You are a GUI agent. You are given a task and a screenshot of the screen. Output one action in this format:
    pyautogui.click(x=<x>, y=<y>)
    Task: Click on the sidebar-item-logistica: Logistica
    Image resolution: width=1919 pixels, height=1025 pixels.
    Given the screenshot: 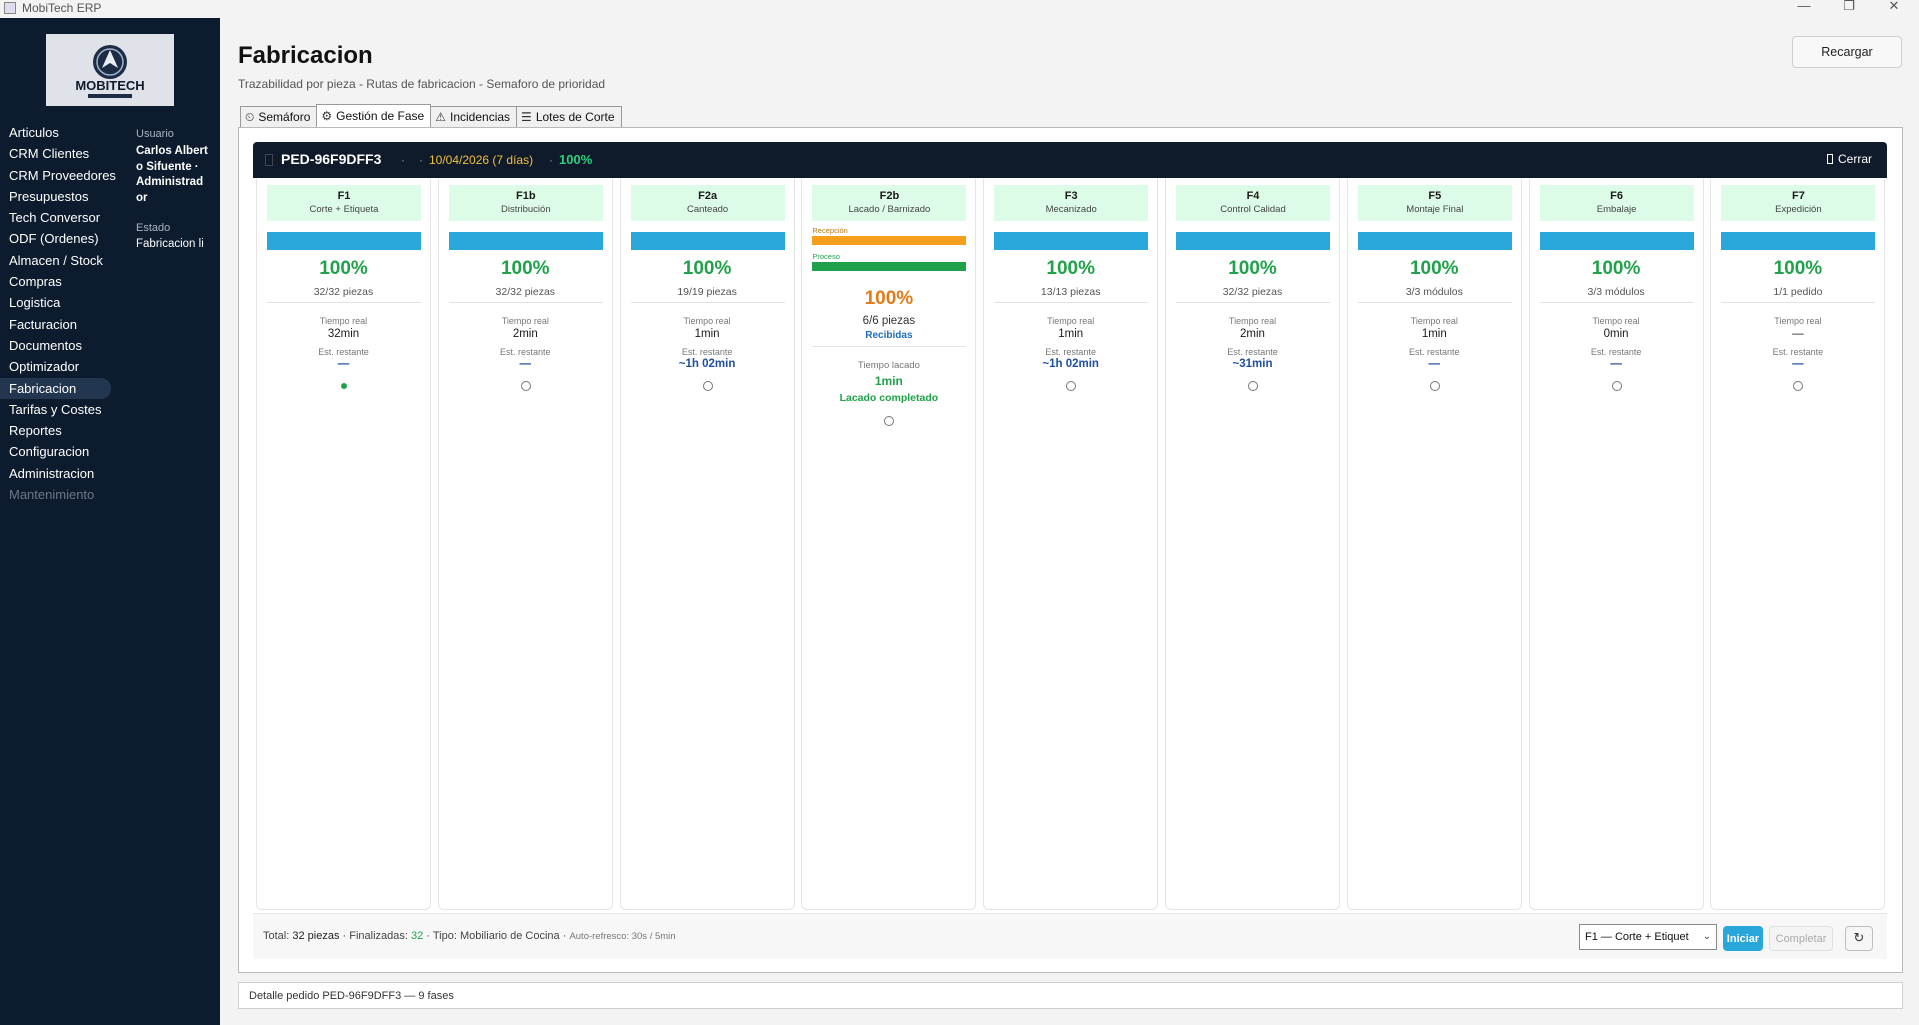 What is the action you would take?
    pyautogui.click(x=35, y=303)
    